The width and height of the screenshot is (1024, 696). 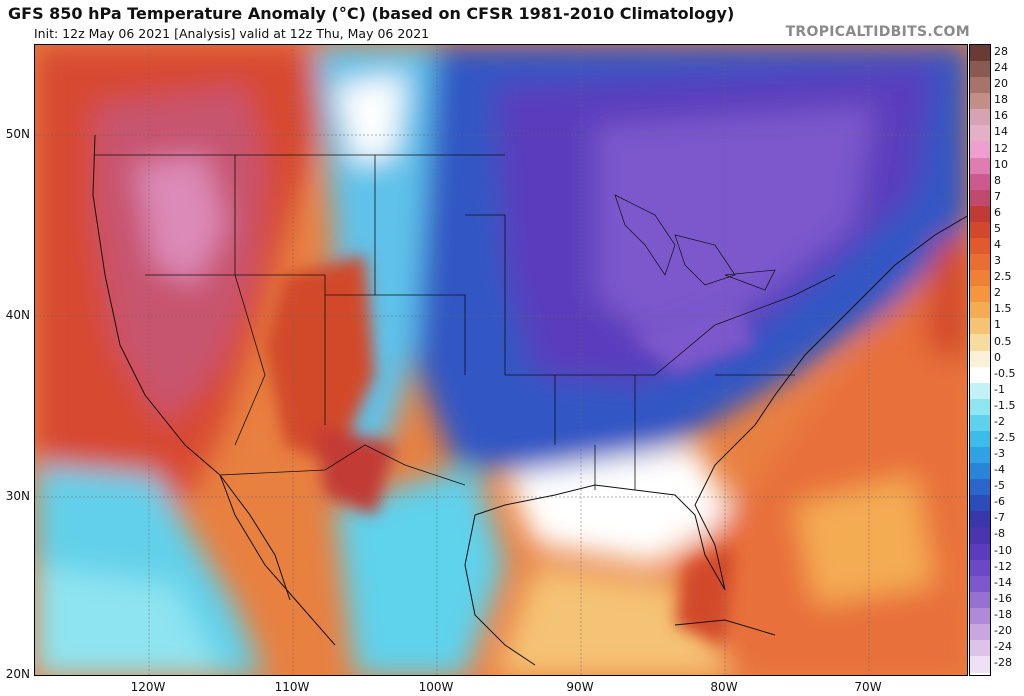 I want to click on colorbar-label: 14, so click(x=1001, y=132).